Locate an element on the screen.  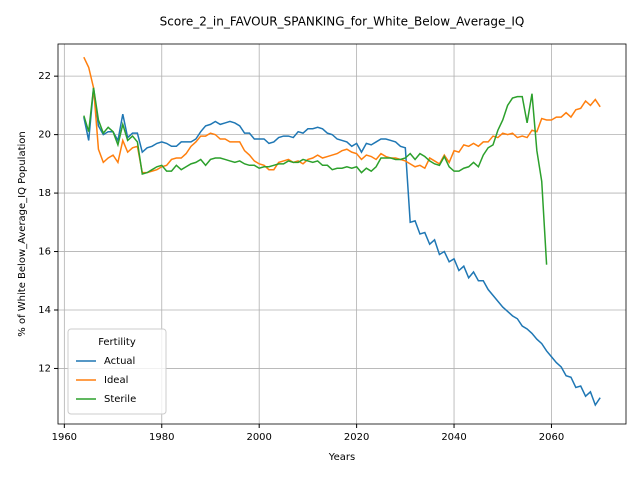
legend-title: Fertility is located at coordinates (117, 342).